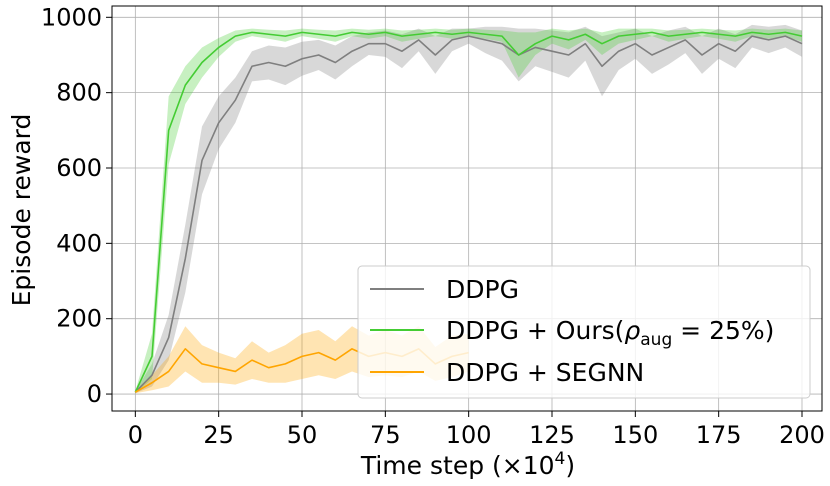  Describe the element at coordinates (79, 93) in the screenshot. I see `y-tick-label: 800` at that location.